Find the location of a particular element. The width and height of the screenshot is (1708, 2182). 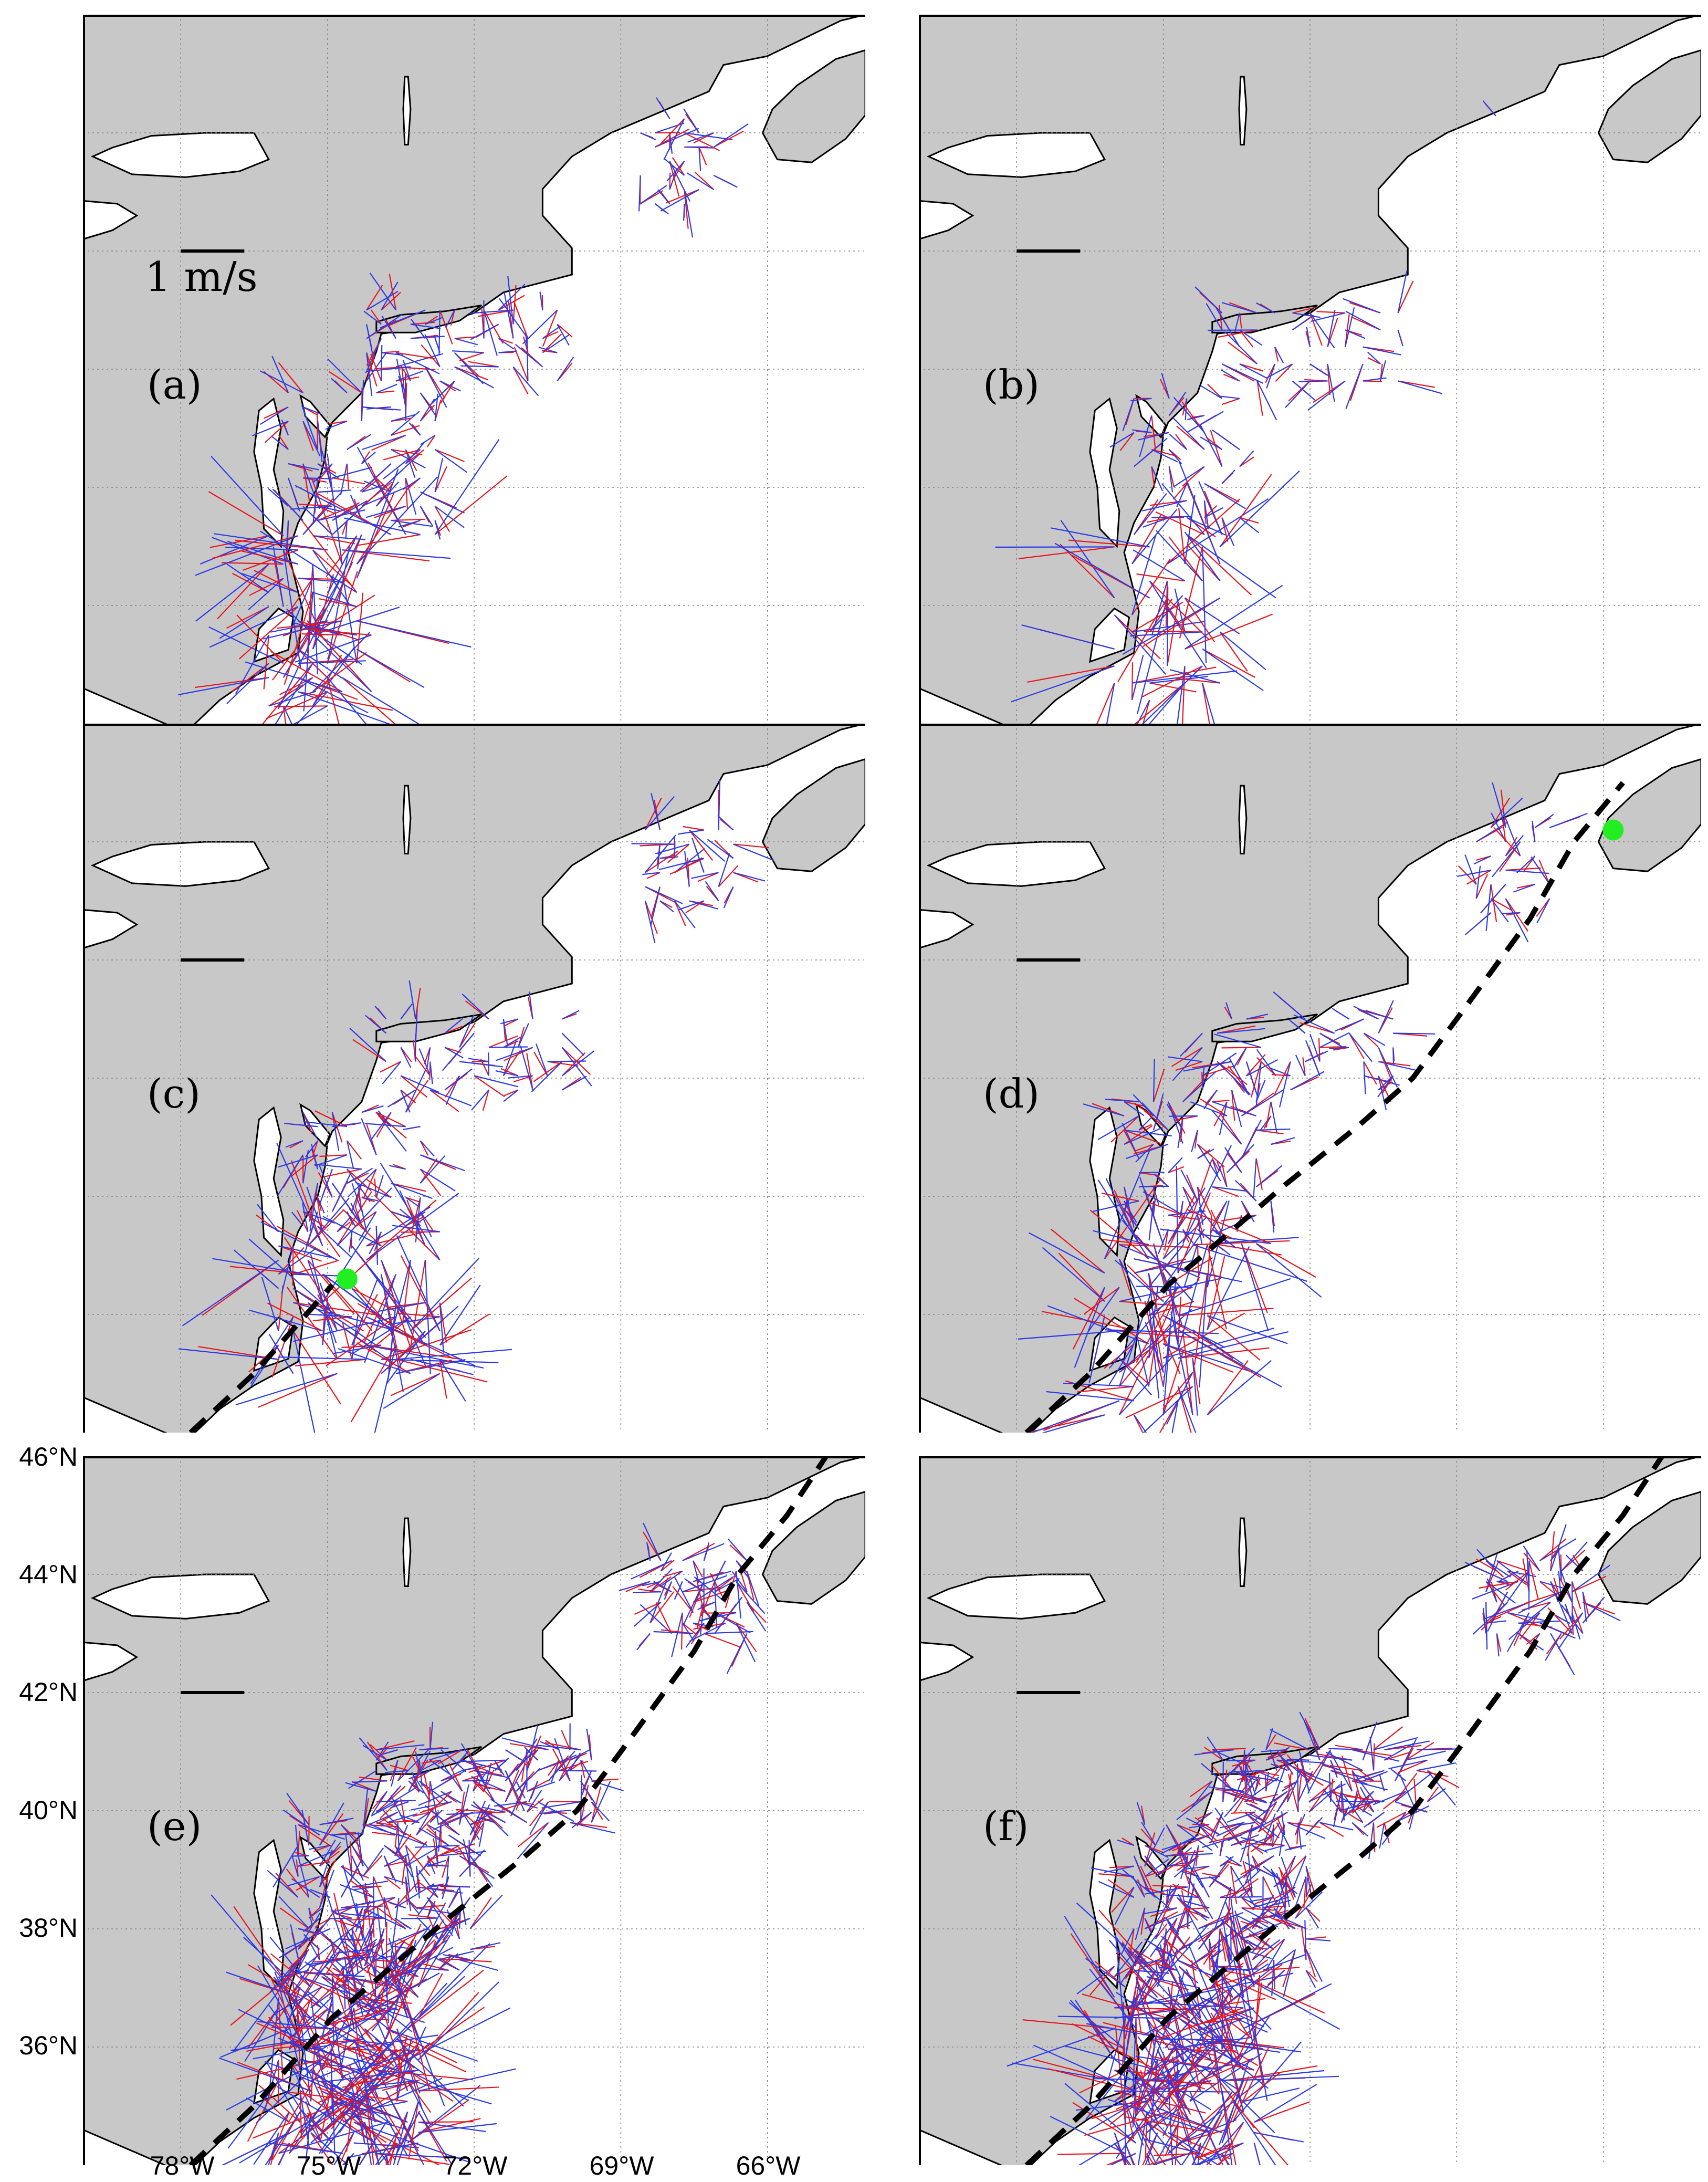

storm-track is located at coordinates (261, 1358).